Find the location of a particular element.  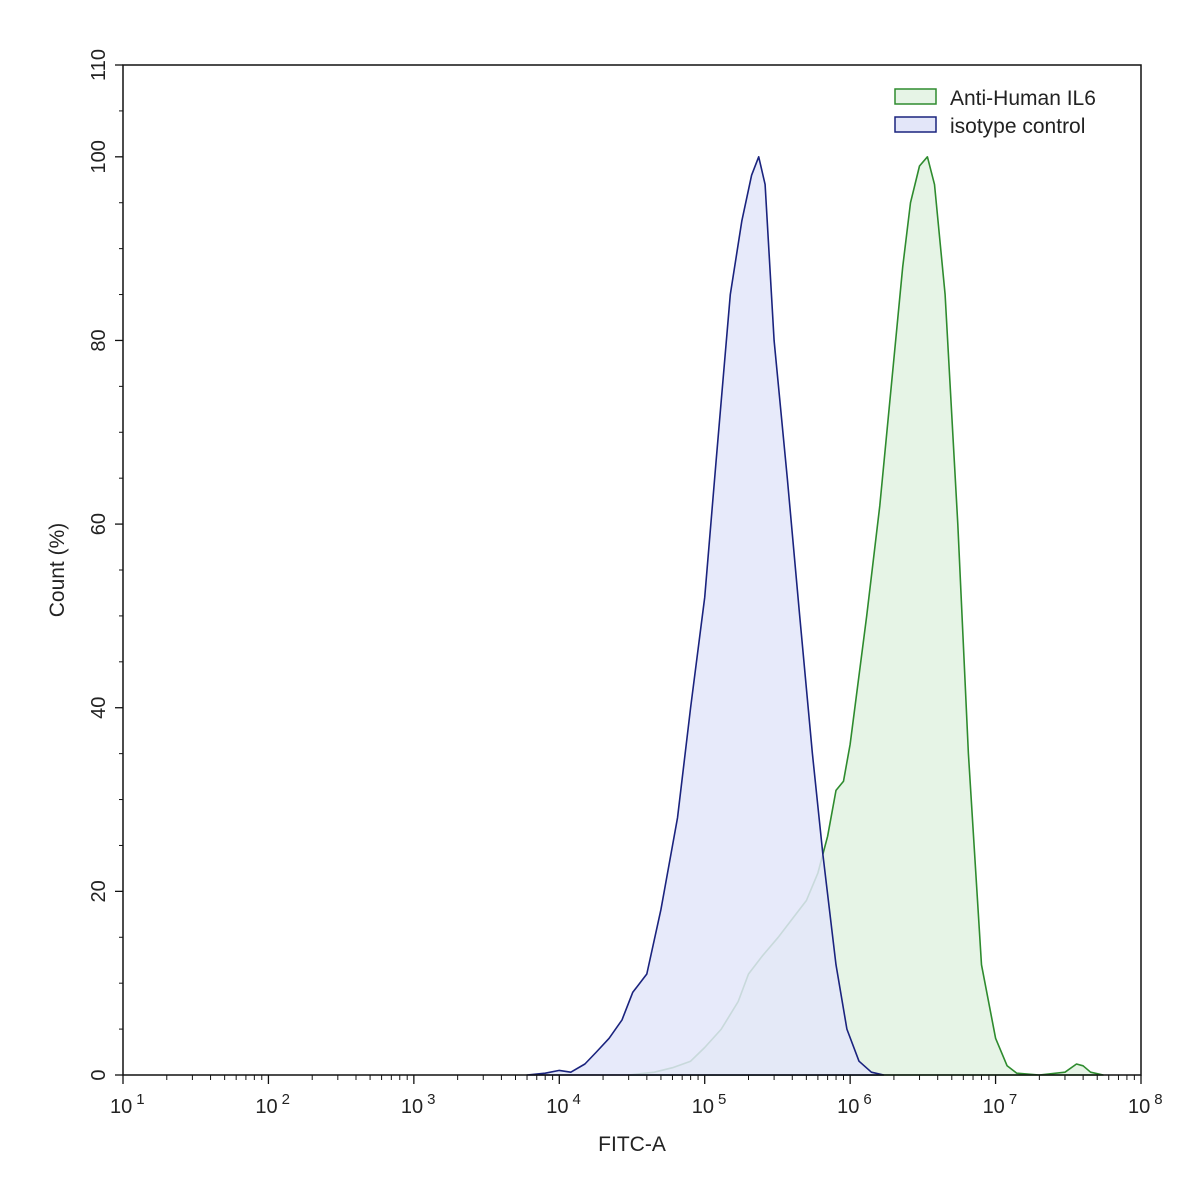

y-tick-label-40: 40 is located at coordinates (99, 708).